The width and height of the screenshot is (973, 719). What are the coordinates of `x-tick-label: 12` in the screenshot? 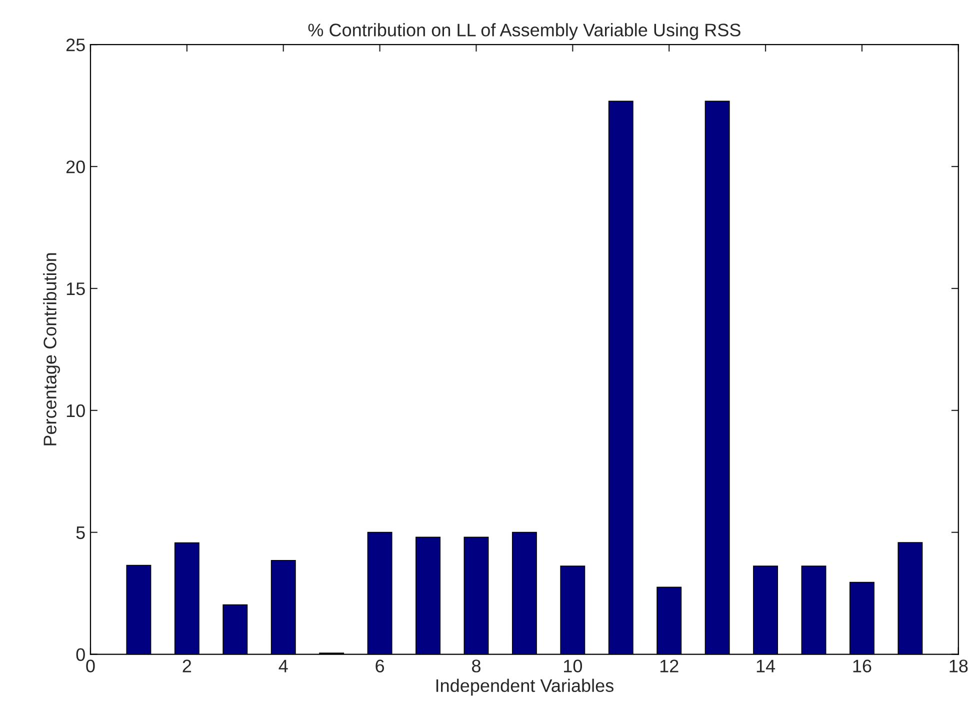 It's located at (669, 666).